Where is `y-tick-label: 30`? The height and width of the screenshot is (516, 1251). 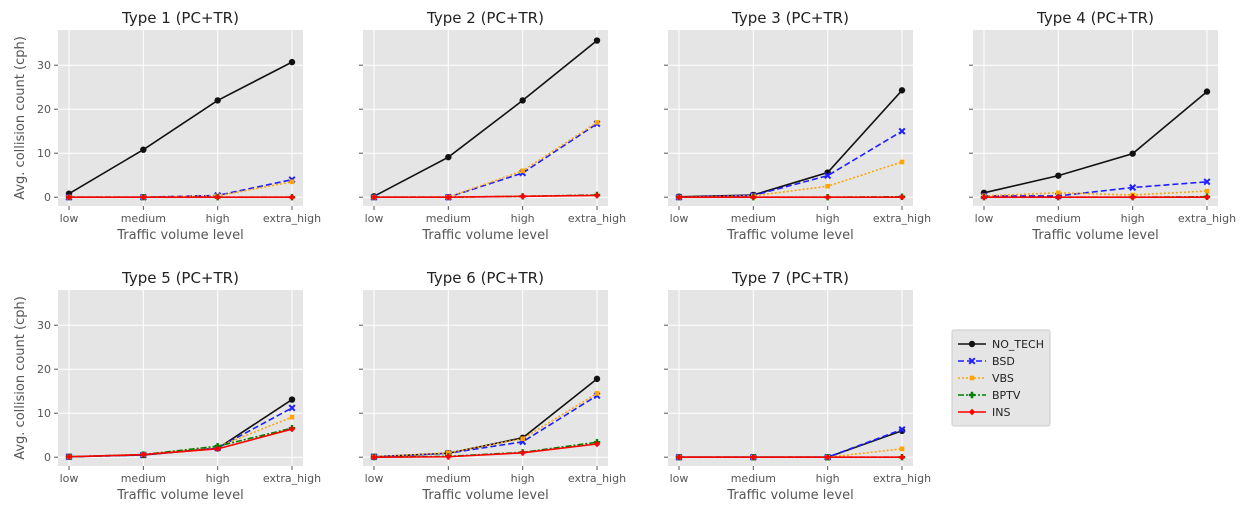
y-tick-label: 30 is located at coordinates (44, 65).